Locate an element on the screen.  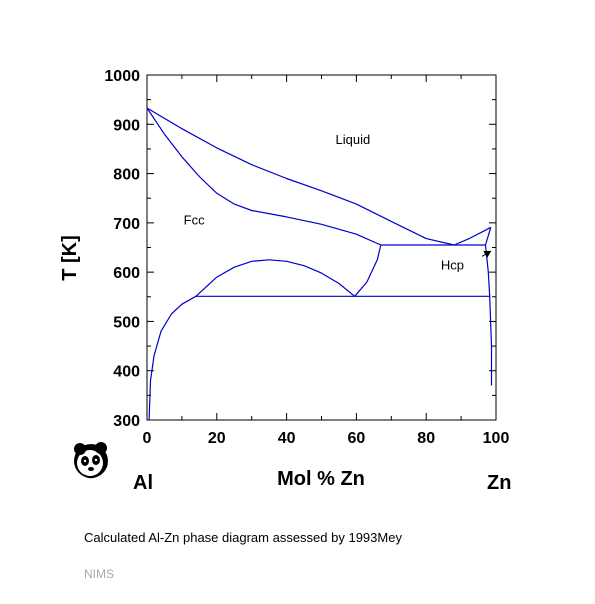
region-label-hcp: Hcp is located at coordinates (452, 265).